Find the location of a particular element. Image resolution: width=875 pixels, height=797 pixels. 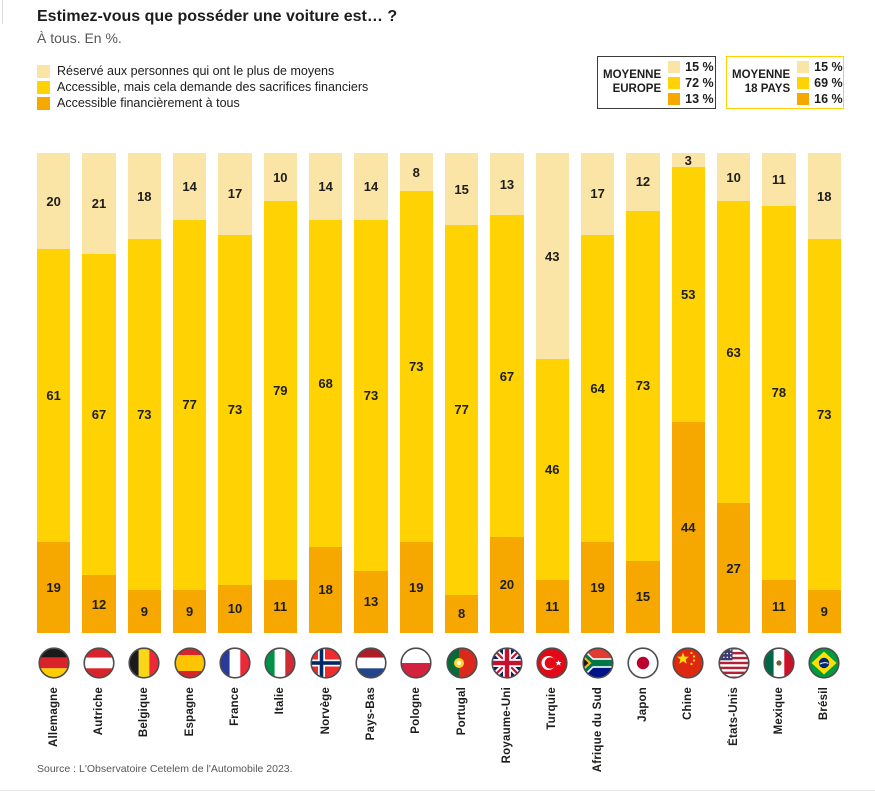

segment-value-label: 12 is located at coordinates (99, 604).